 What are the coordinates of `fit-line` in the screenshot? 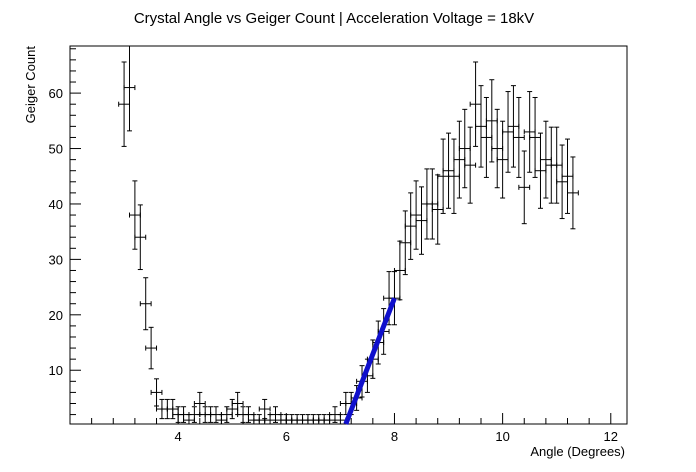 It's located at (370, 361).